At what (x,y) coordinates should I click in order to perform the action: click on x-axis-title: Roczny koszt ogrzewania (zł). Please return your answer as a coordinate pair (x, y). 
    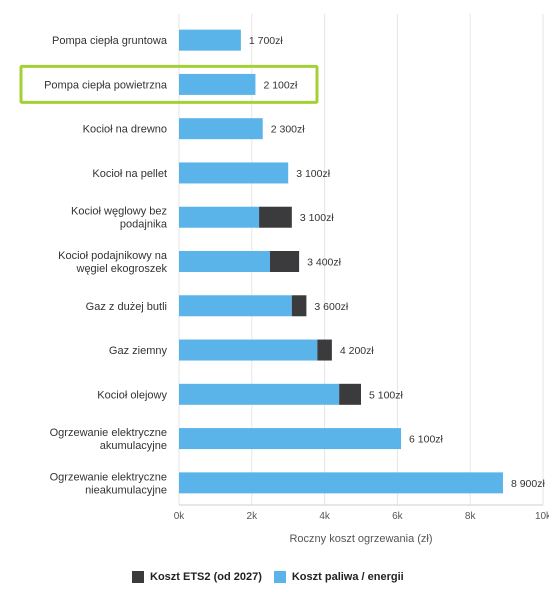
    Looking at the image, I should click on (360, 539).